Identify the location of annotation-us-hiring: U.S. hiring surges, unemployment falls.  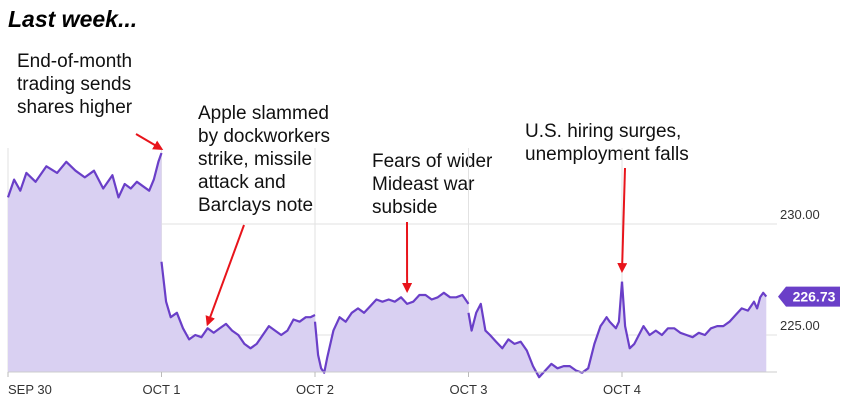
(607, 143).